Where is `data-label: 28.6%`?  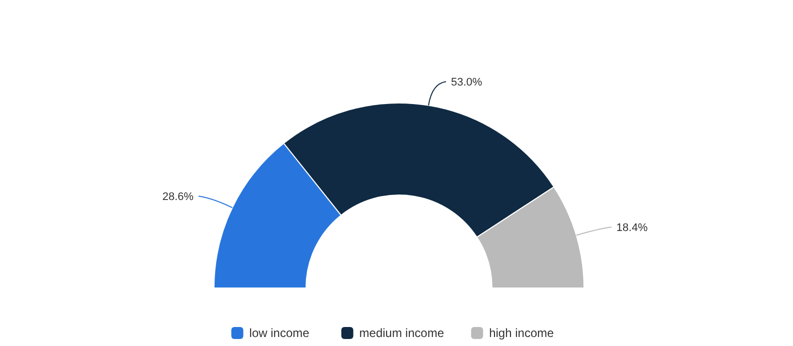
data-label: 28.6% is located at coordinates (178, 196).